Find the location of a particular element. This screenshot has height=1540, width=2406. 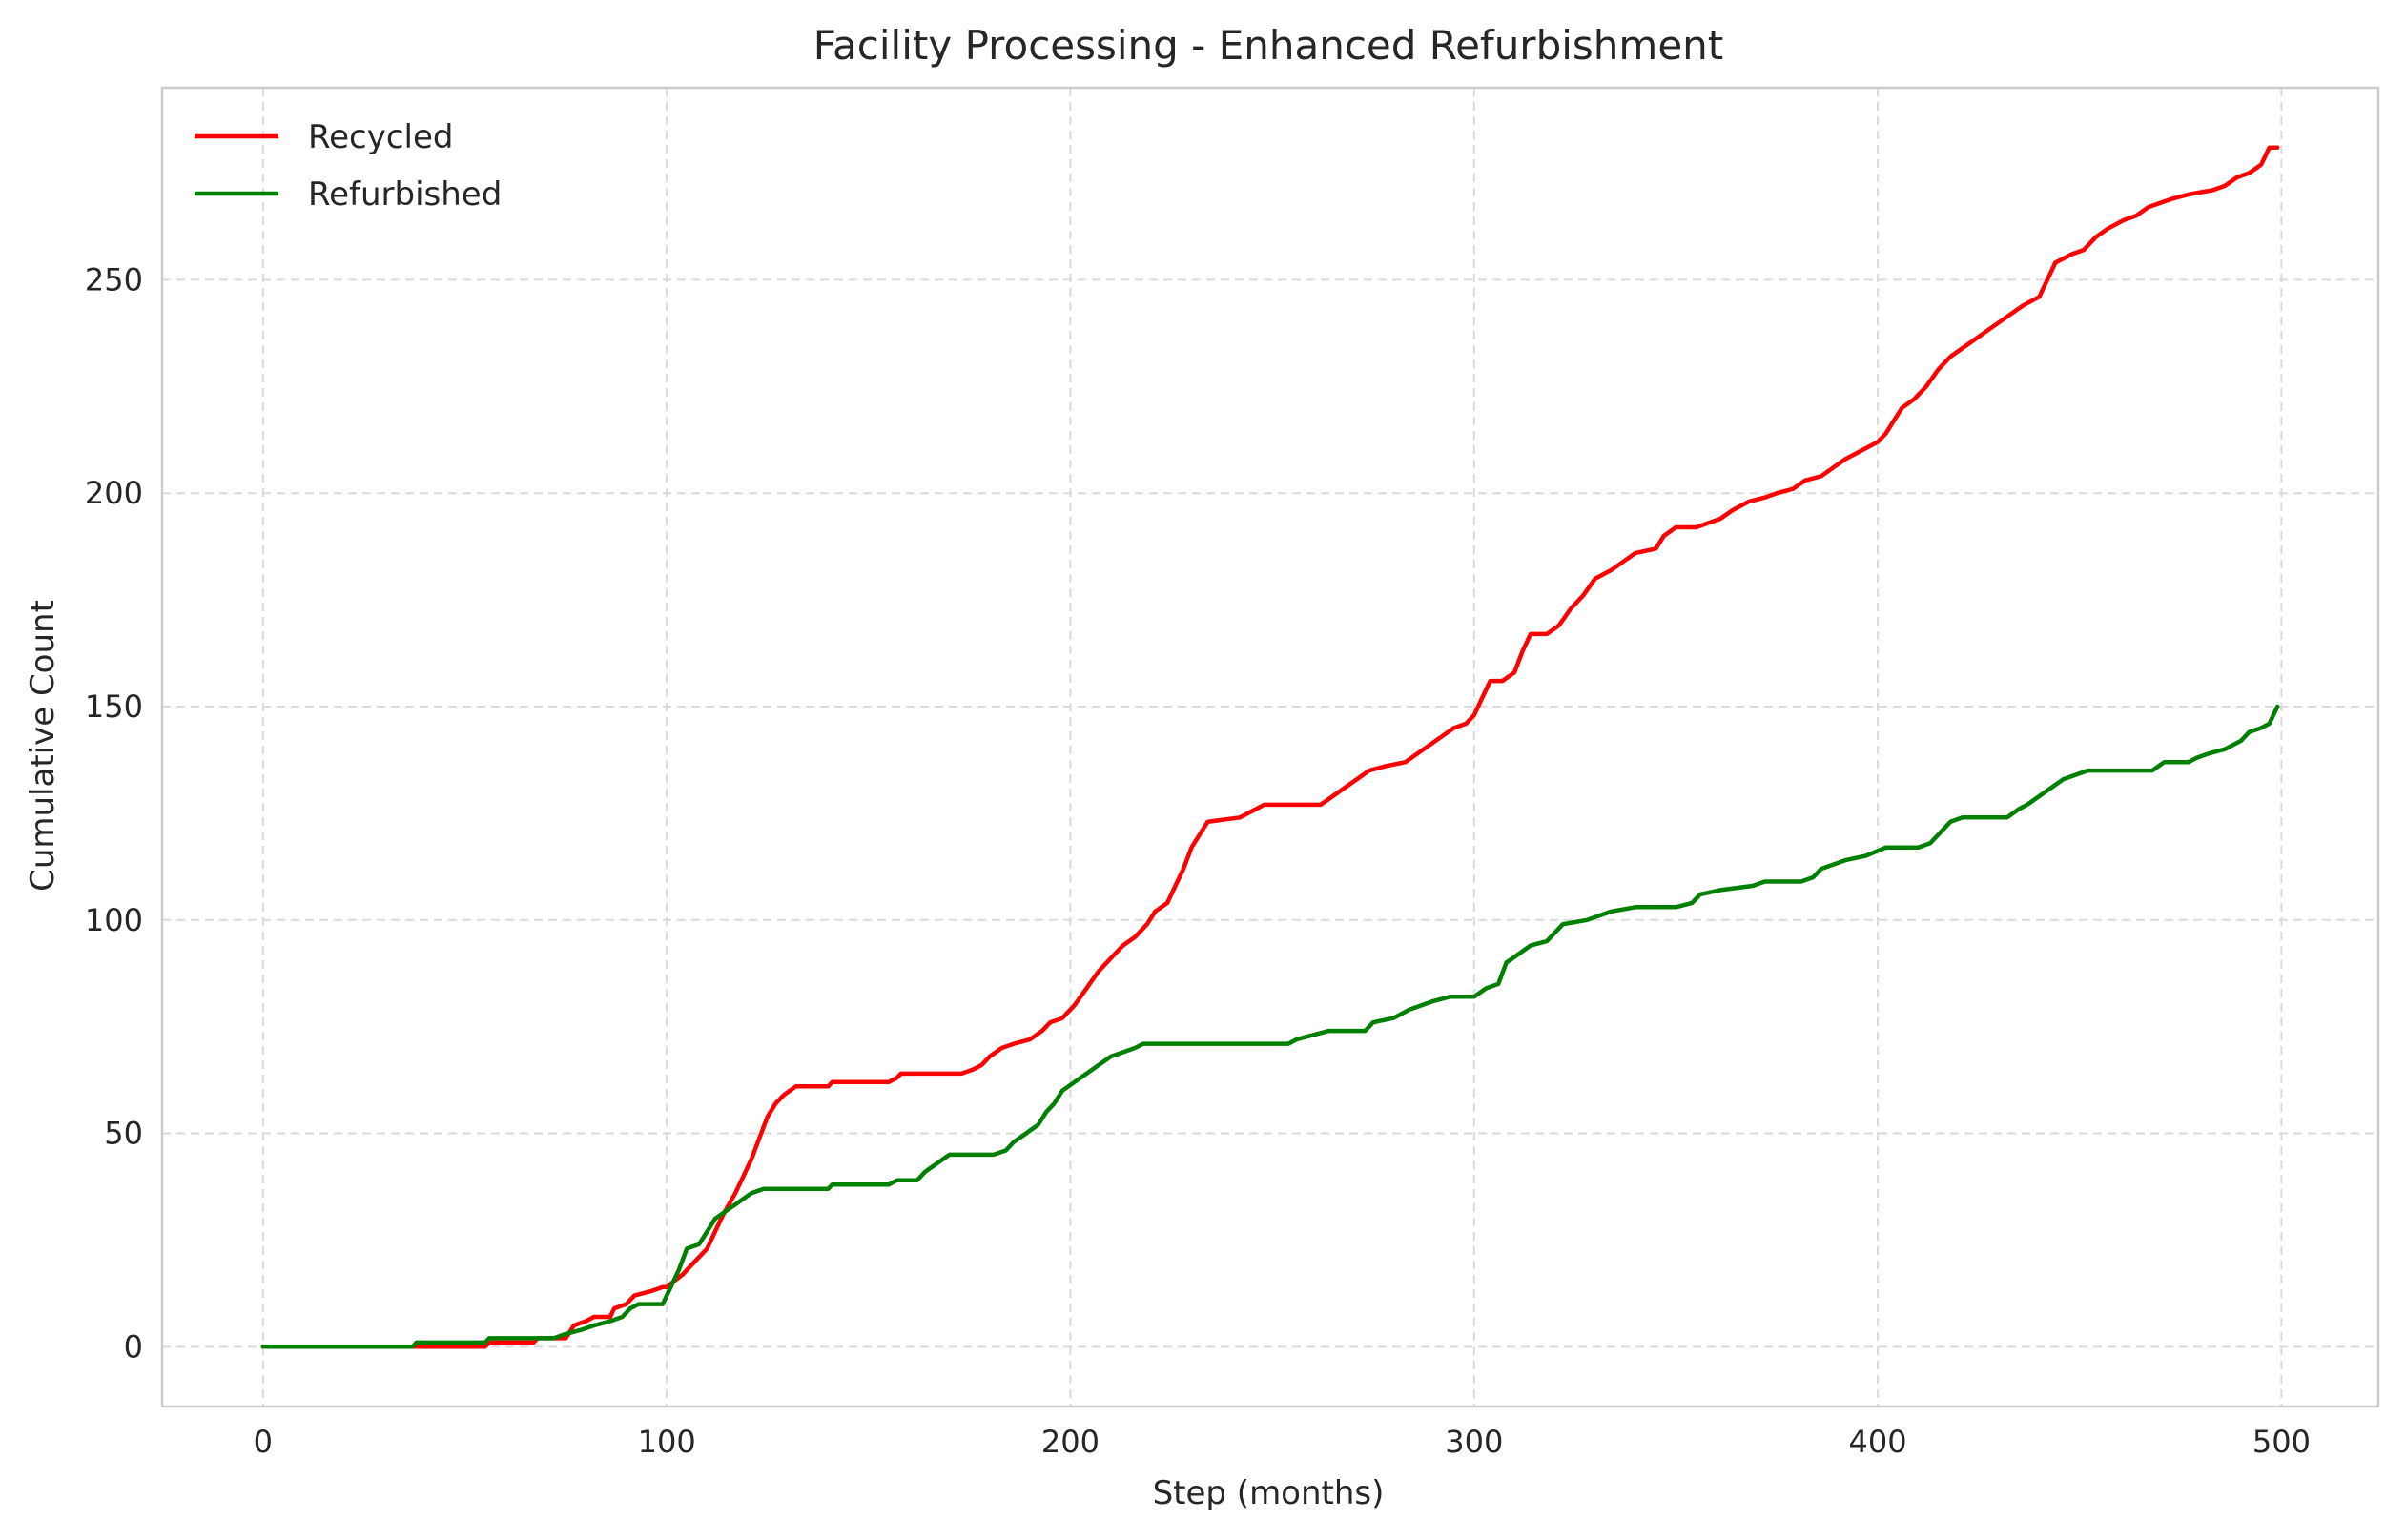

x-tick-label: 300 is located at coordinates (1474, 1442).